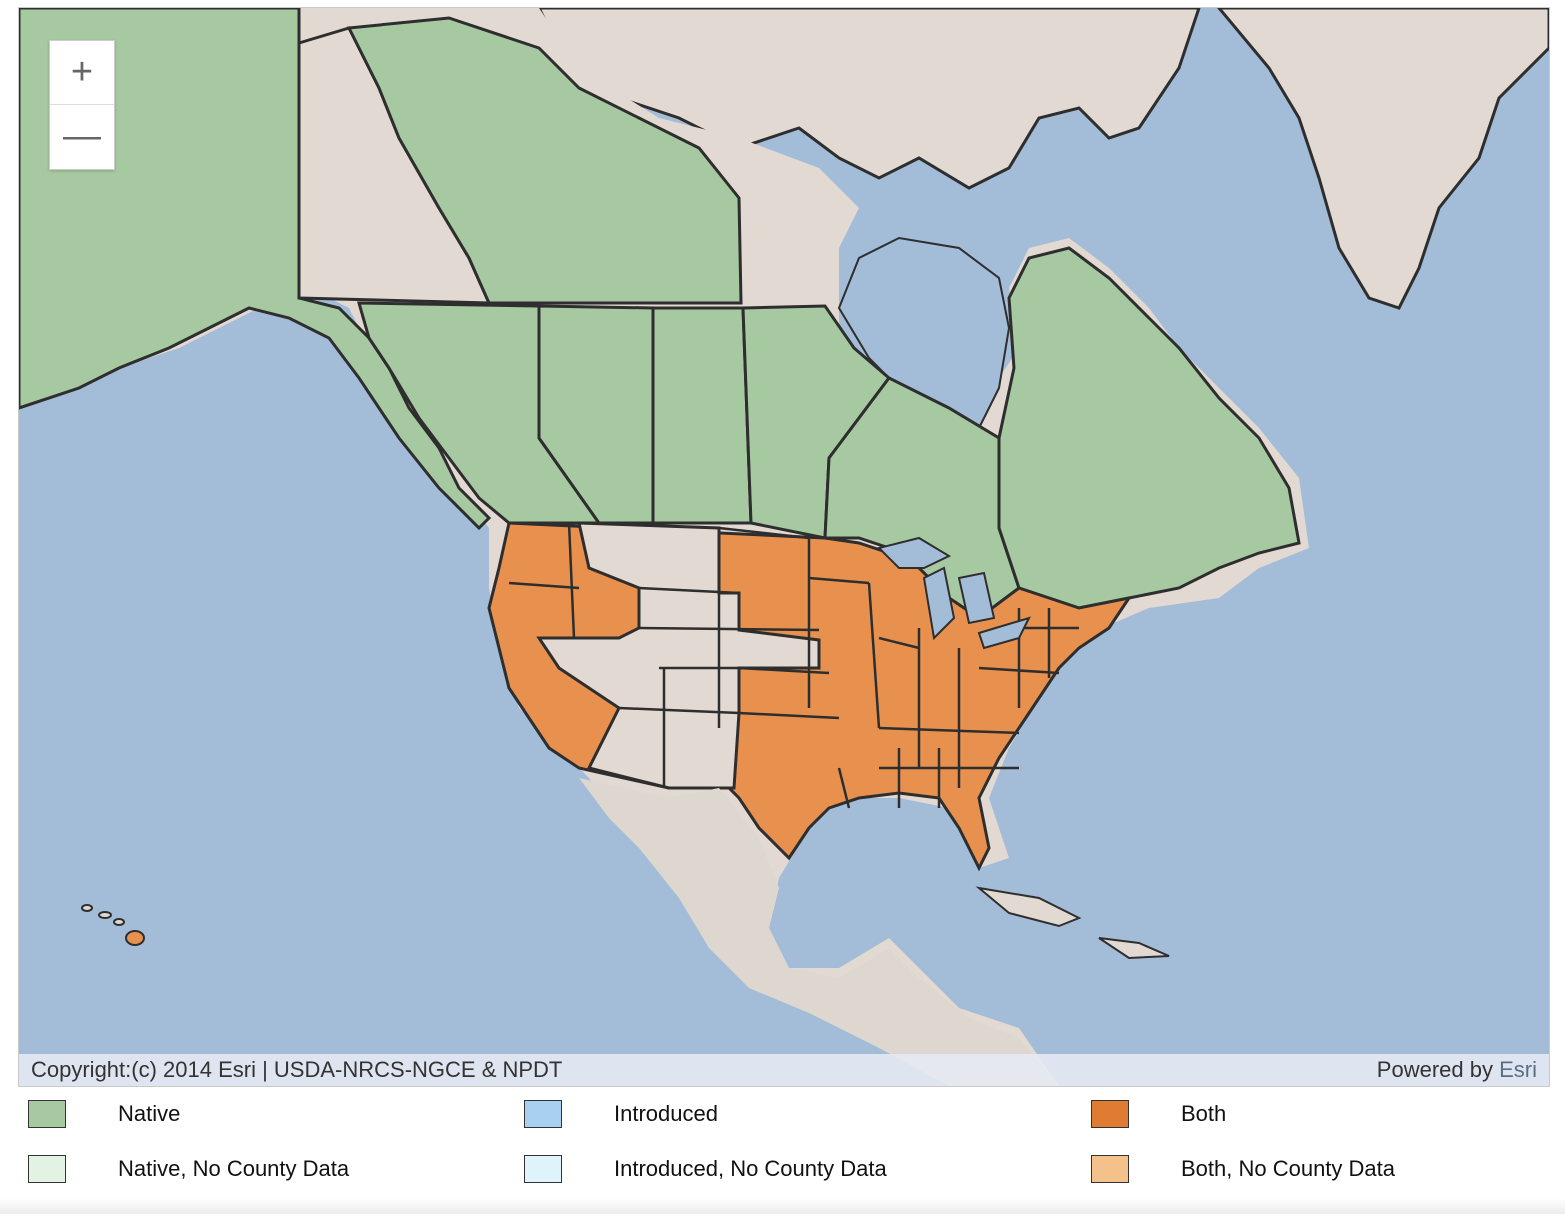  I want to click on bottom-shade, so click(782, 1206).